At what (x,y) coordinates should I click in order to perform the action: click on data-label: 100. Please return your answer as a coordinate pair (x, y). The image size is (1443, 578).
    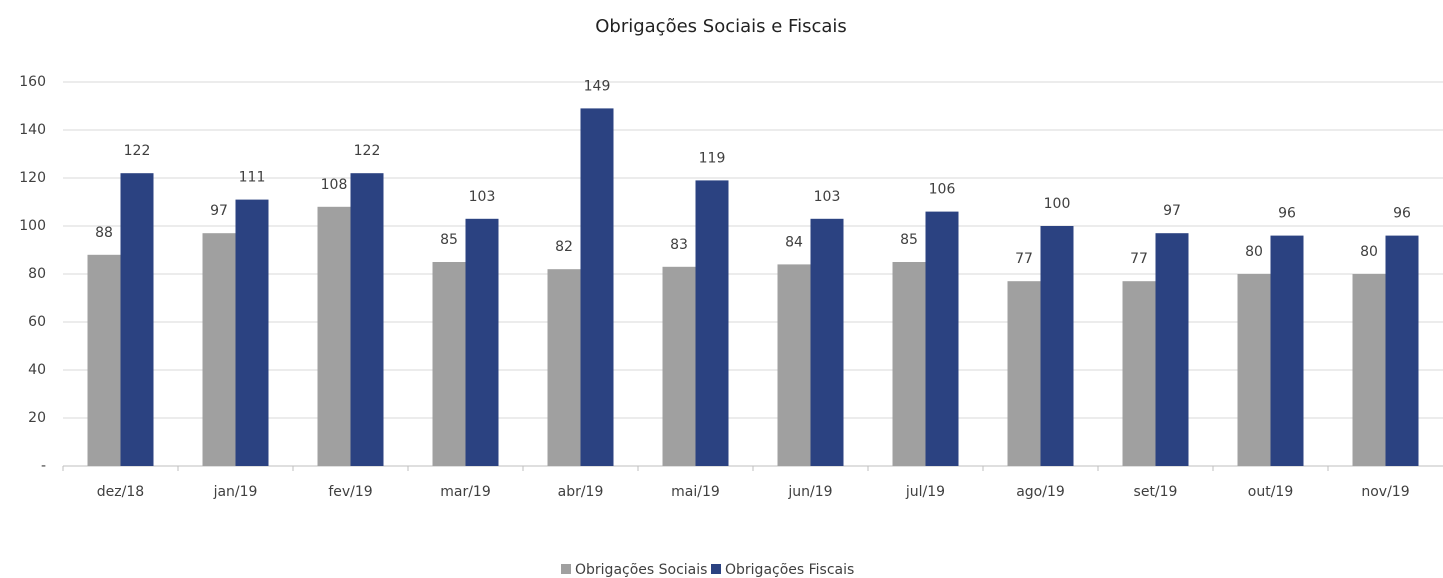
    Looking at the image, I should click on (1057, 204).